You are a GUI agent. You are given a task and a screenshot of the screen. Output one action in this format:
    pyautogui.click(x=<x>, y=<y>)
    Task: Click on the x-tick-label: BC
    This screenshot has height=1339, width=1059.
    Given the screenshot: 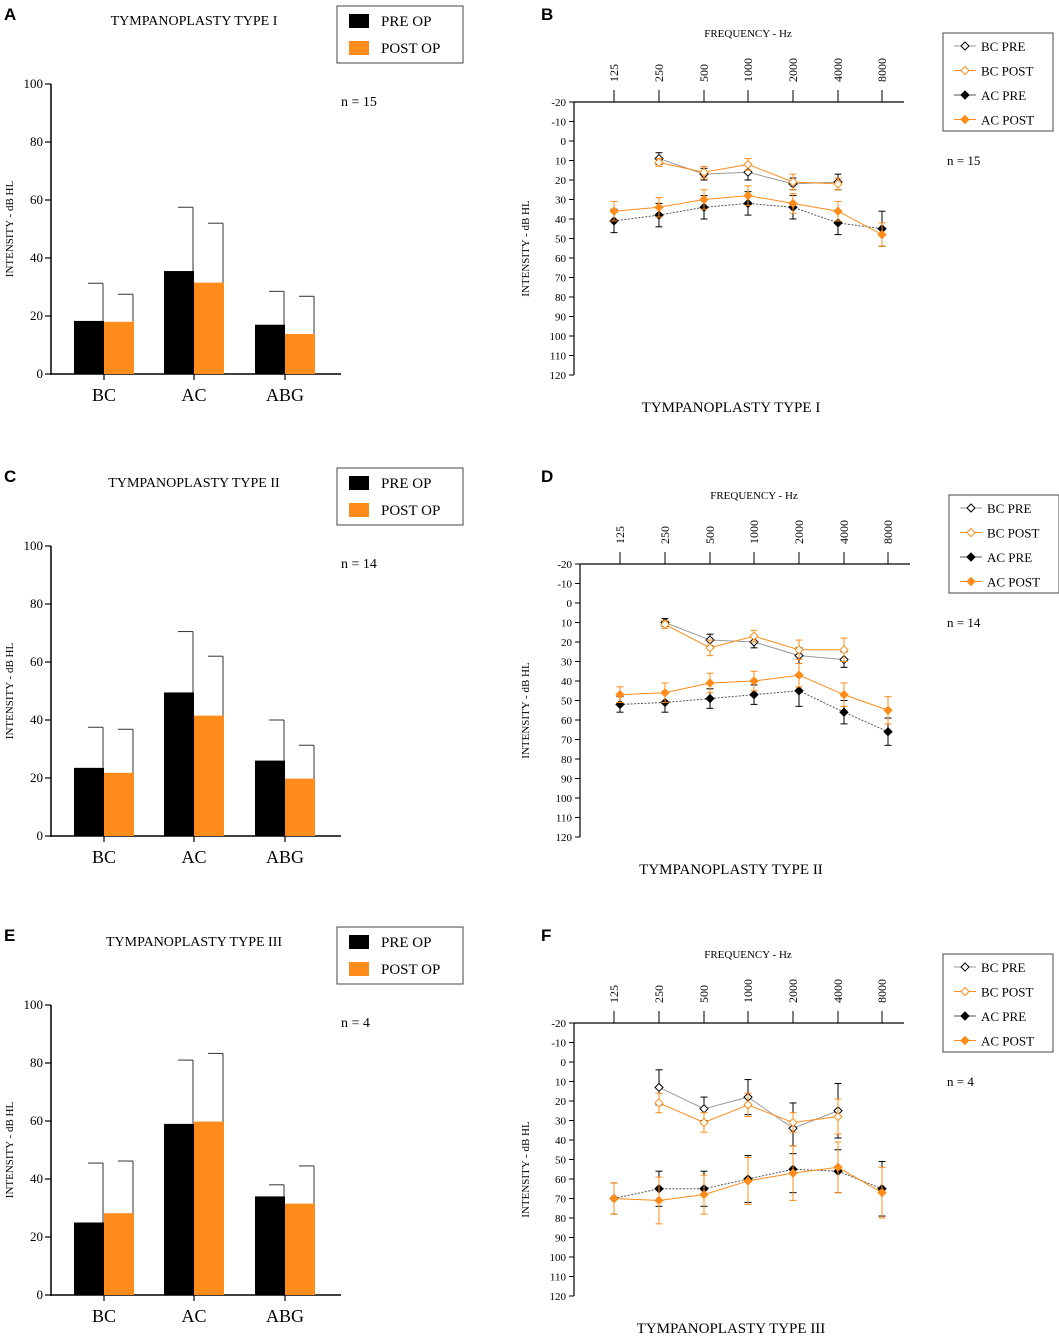 What is the action you would take?
    pyautogui.click(x=104, y=1316)
    